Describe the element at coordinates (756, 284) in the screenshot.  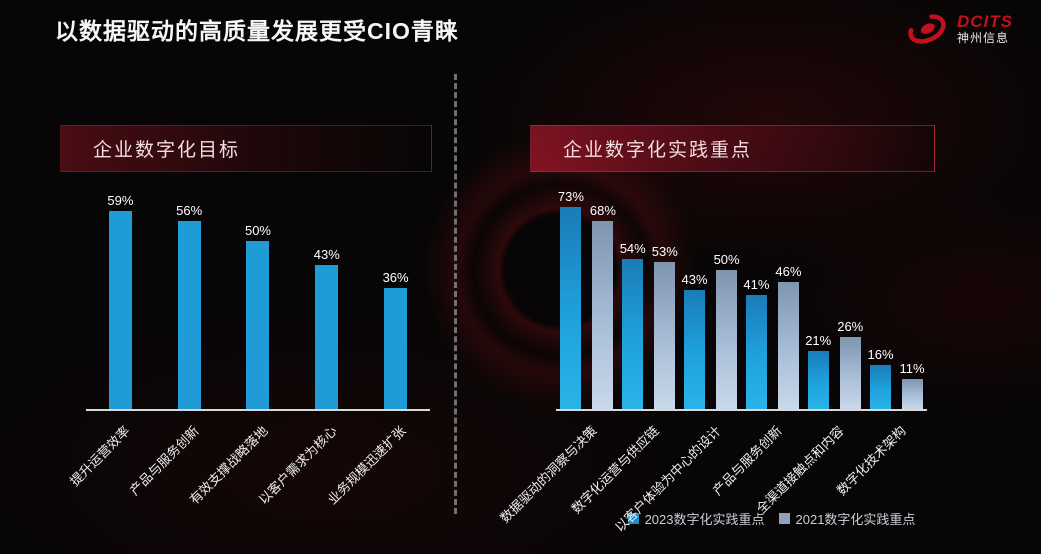
I see `bar-value-label: 41%` at that location.